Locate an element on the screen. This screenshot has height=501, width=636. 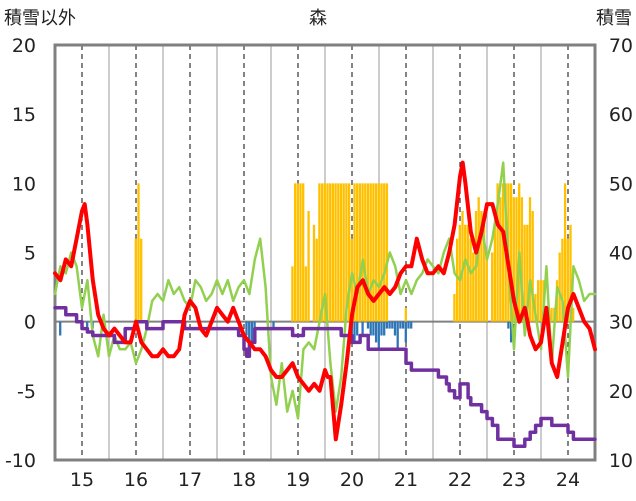
x-tick-label: 21 is located at coordinates (406, 480).